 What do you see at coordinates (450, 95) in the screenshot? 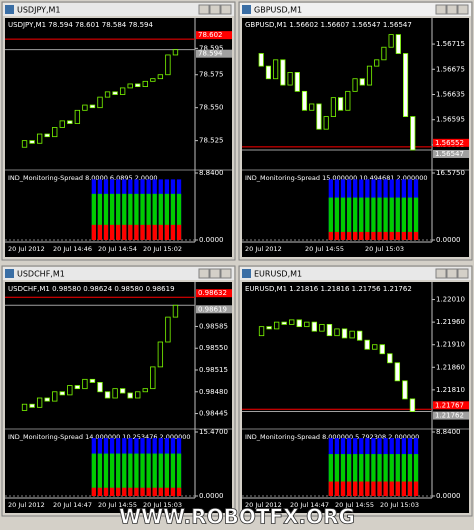
I see `price-tick-label: 1.56635` at bounding box center [450, 95].